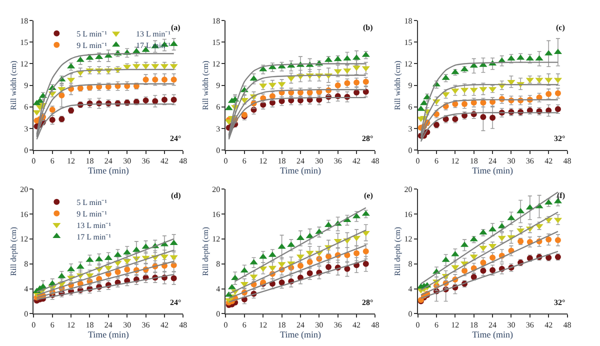 The height and width of the screenshot is (346, 600). Describe the element at coordinates (92, 202) in the screenshot. I see `legend-label: 5 L min⁻¹` at that location.